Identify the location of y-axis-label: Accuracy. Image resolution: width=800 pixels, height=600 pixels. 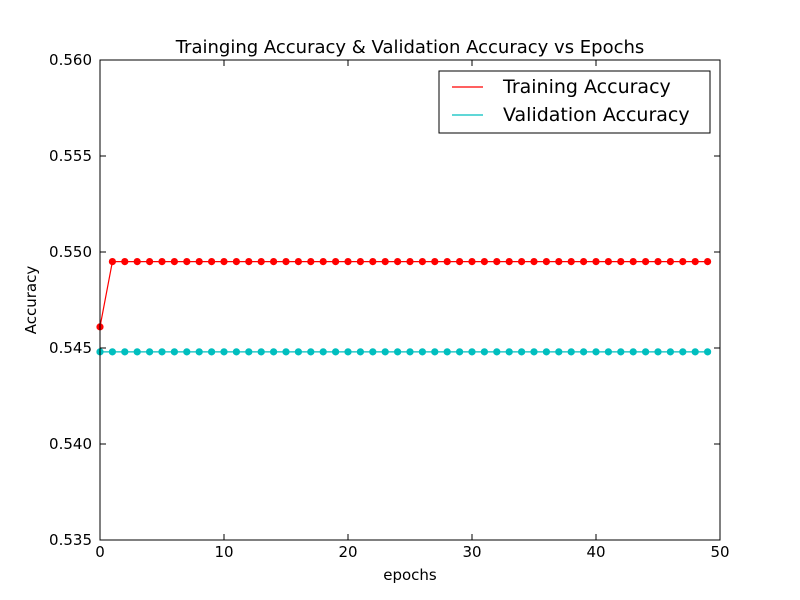
(31, 300).